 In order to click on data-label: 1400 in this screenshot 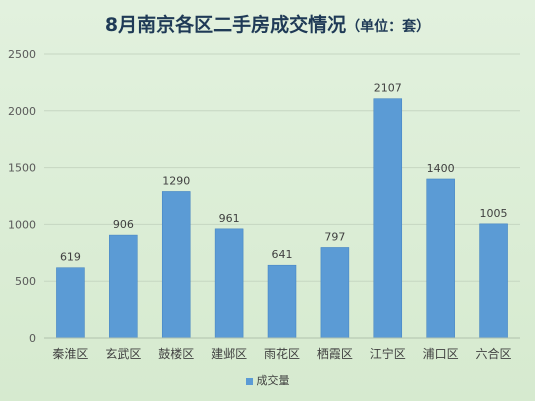, I will do `click(441, 168)`.